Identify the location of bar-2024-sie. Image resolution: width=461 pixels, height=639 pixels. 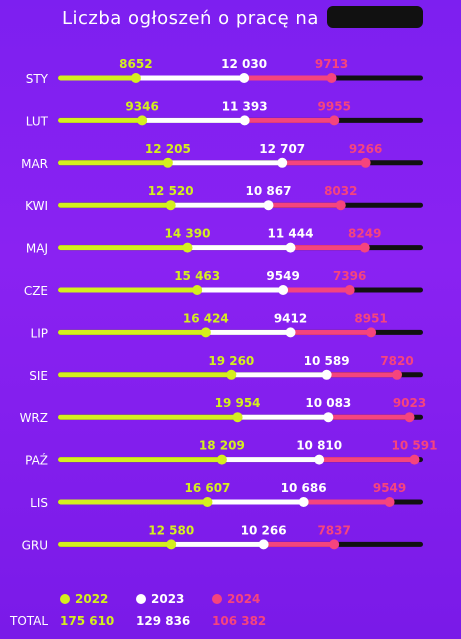
(362, 375).